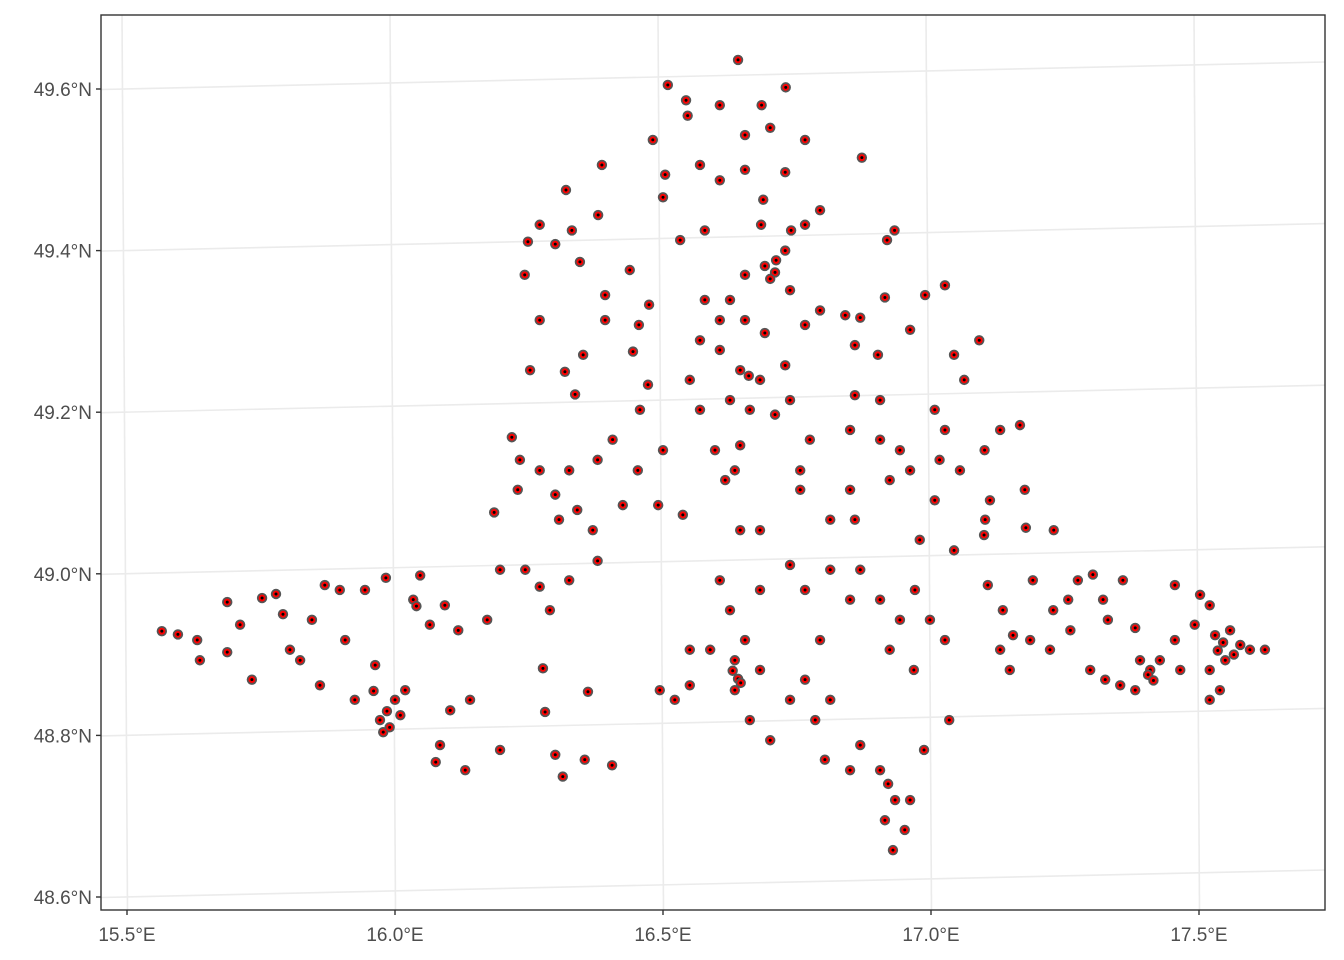 The image size is (1344, 960). I want to click on x-tick-label: 17.5°E, so click(1198, 935).